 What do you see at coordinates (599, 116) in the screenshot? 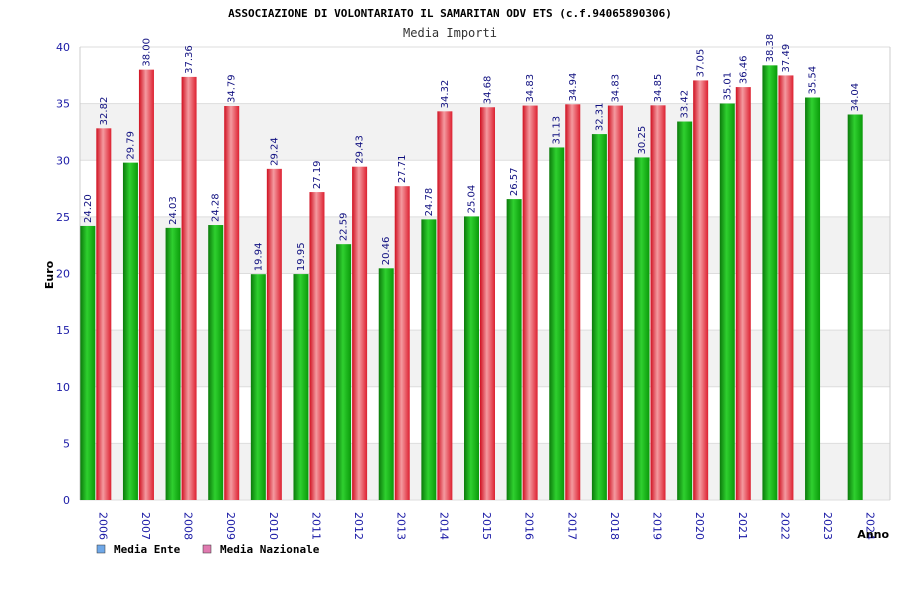
I see `value-label-media-ente: 32.31` at bounding box center [599, 116].